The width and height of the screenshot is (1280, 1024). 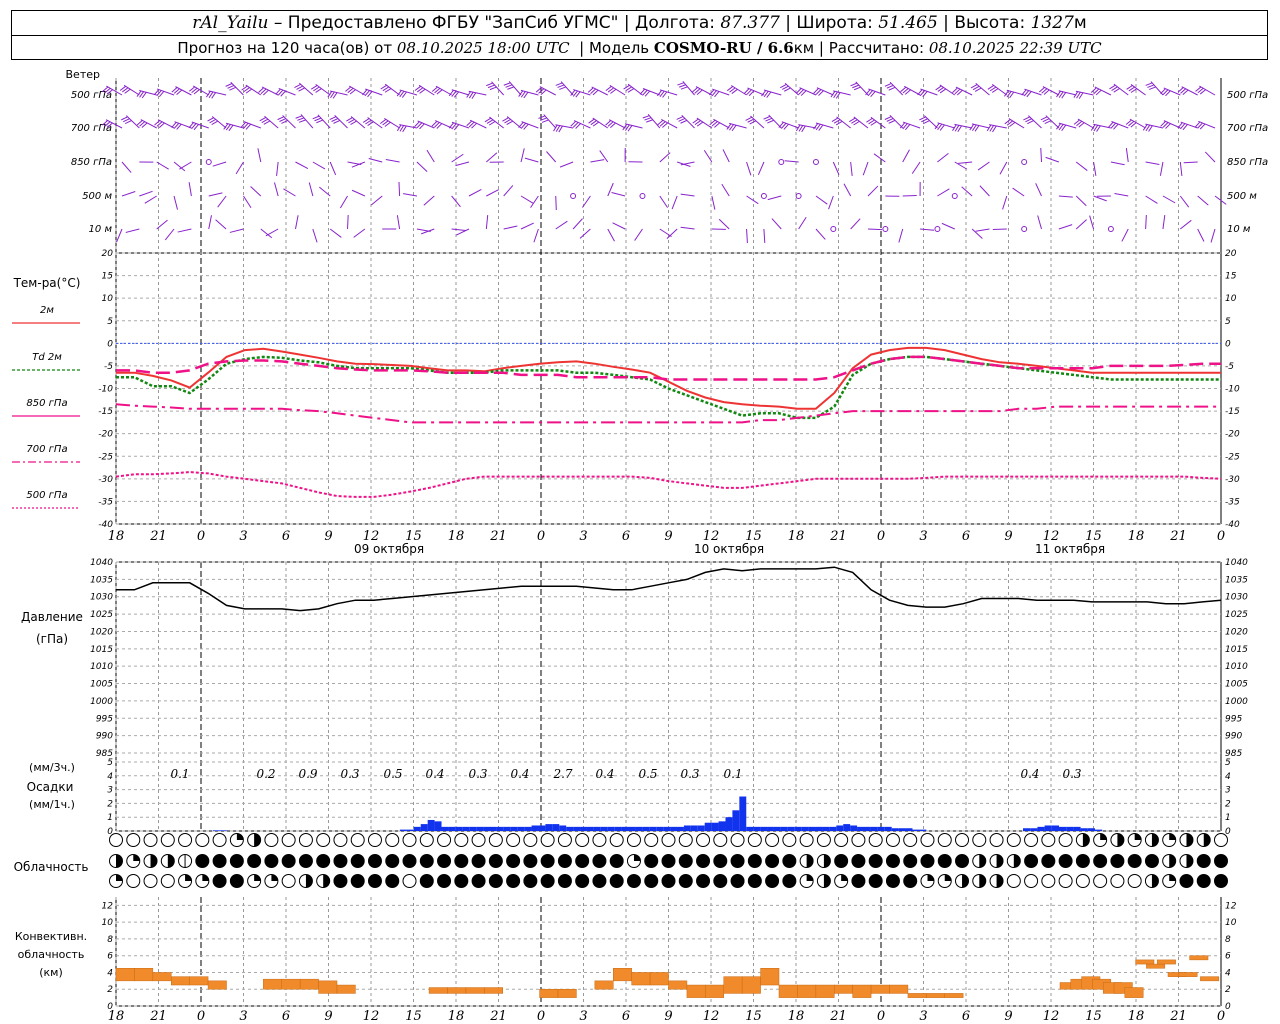 What do you see at coordinates (668, 387) in the screenshot?
I see `td2m-line` at bounding box center [668, 387].